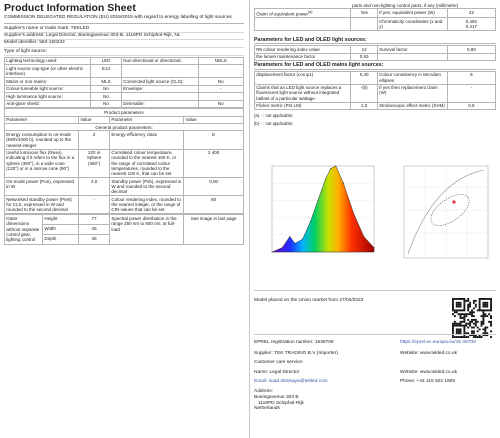 Image resolution: width=500 pixels, height=438 pixels. I want to click on general-value: E, so click(213, 140).